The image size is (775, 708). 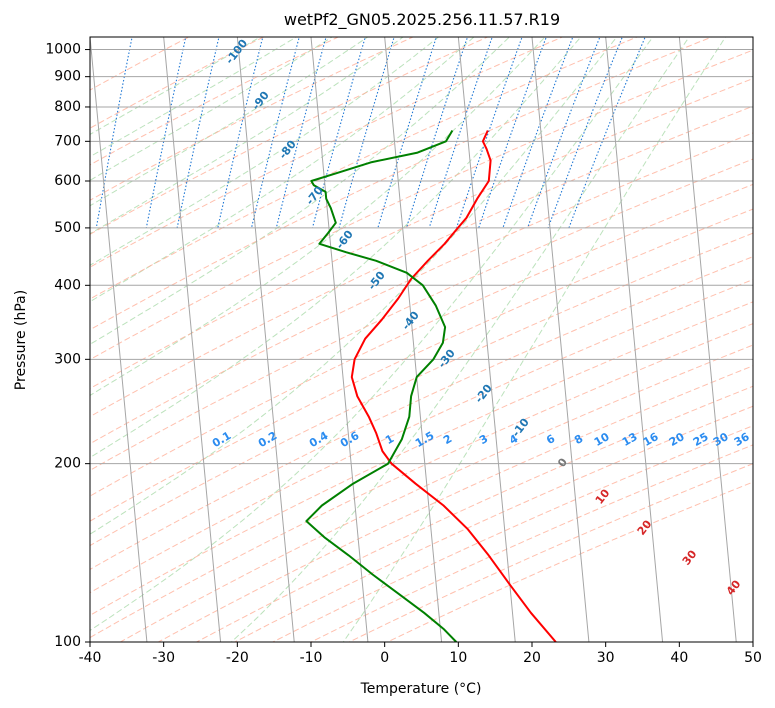 I want to click on x-tick-label: 30, so click(x=606, y=658).